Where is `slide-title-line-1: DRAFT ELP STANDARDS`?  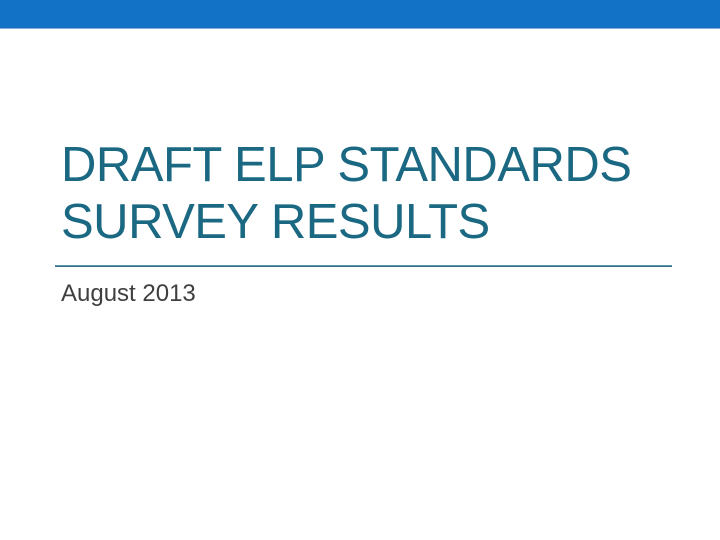 slide-title-line-1: DRAFT ELP STANDARDS is located at coordinates (346, 165).